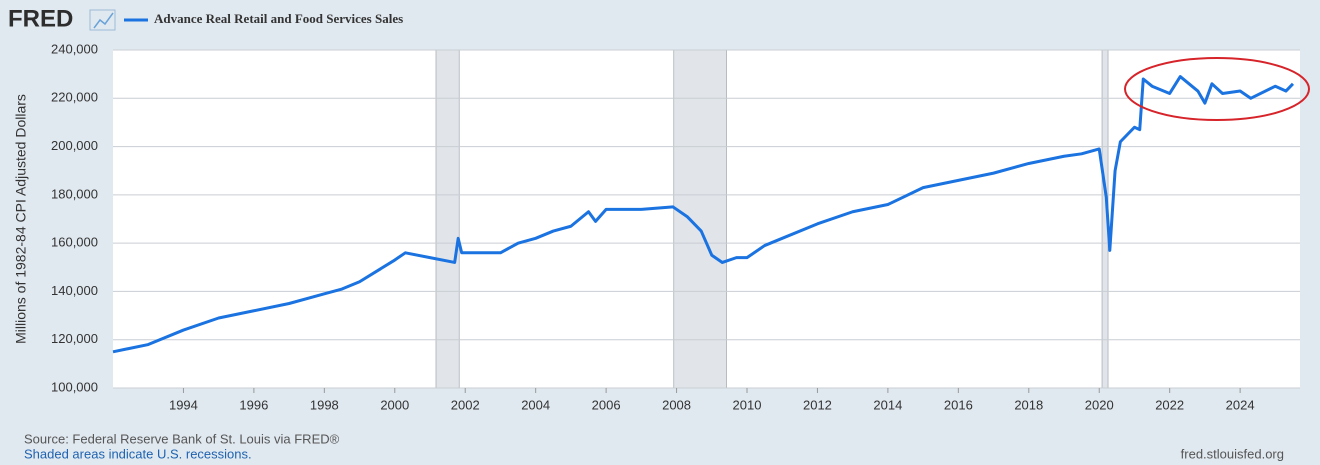 This screenshot has width=1320, height=465. Describe the element at coordinates (21, 219) in the screenshot. I see `y-axis-label: Millions of 1982-84 CPI Adjusted Dollars` at that location.